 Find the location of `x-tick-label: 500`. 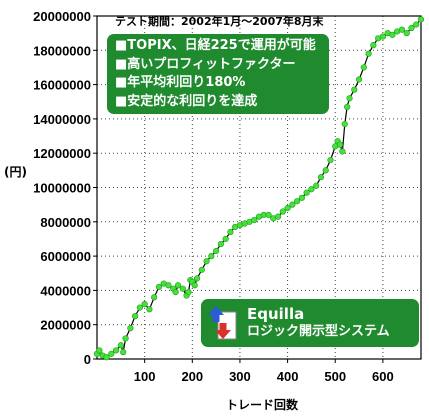

x-tick-label: 500 is located at coordinates (335, 376).